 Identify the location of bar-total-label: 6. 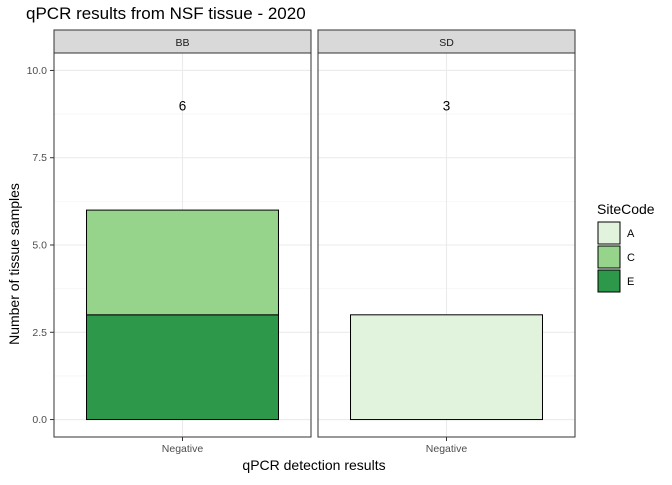
(183, 105).